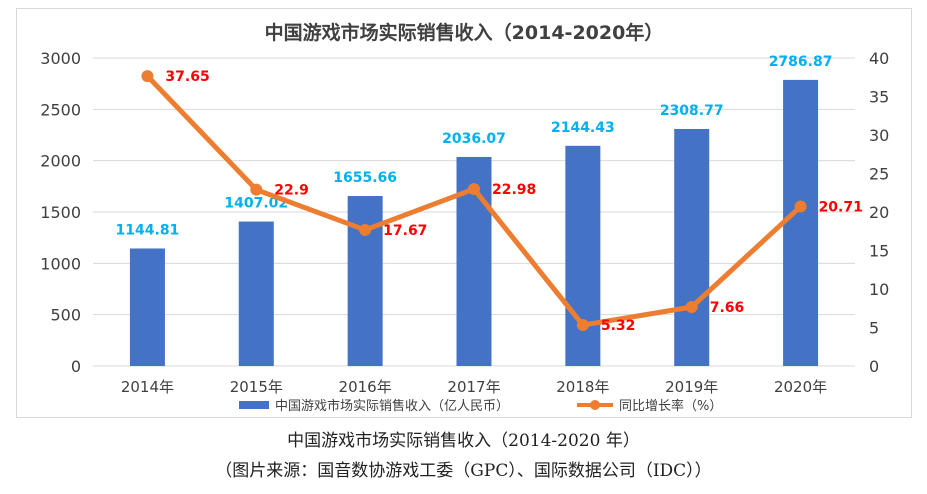  Describe the element at coordinates (879, 97) in the screenshot. I see `y-right-tick-label: 35` at that location.